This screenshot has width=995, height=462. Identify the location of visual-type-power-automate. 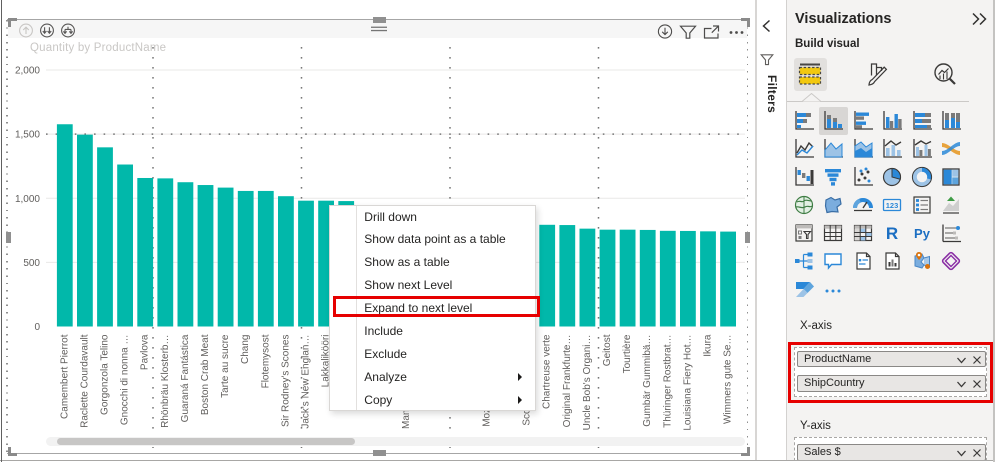
(804, 289).